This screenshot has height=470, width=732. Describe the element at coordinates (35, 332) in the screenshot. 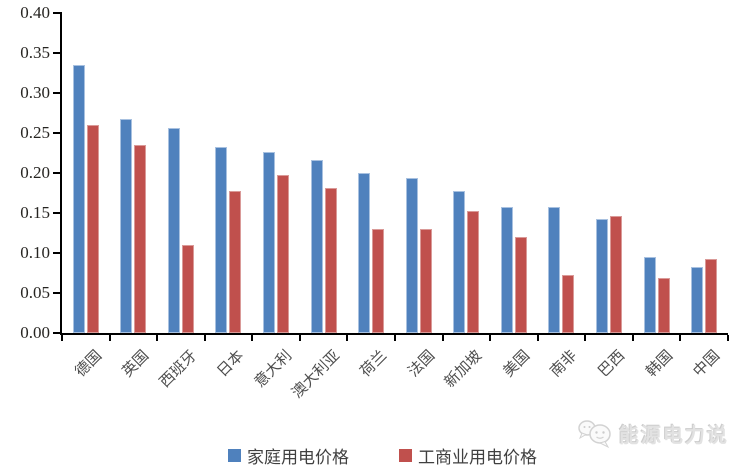

I see `y-axis-label: 0.00` at that location.